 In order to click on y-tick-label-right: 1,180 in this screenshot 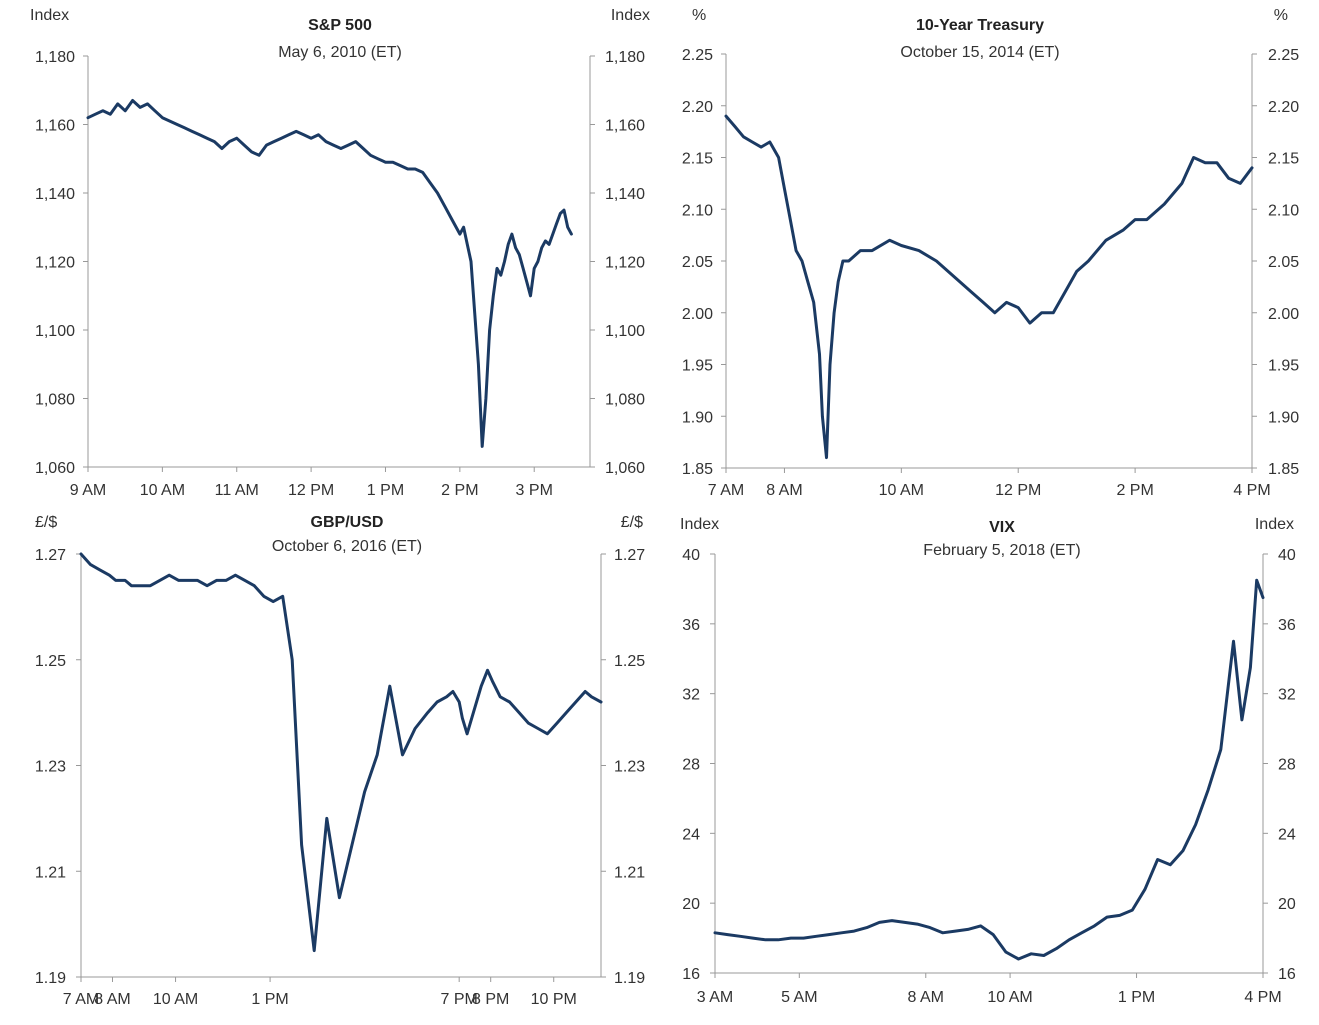, I will do `click(625, 57)`.